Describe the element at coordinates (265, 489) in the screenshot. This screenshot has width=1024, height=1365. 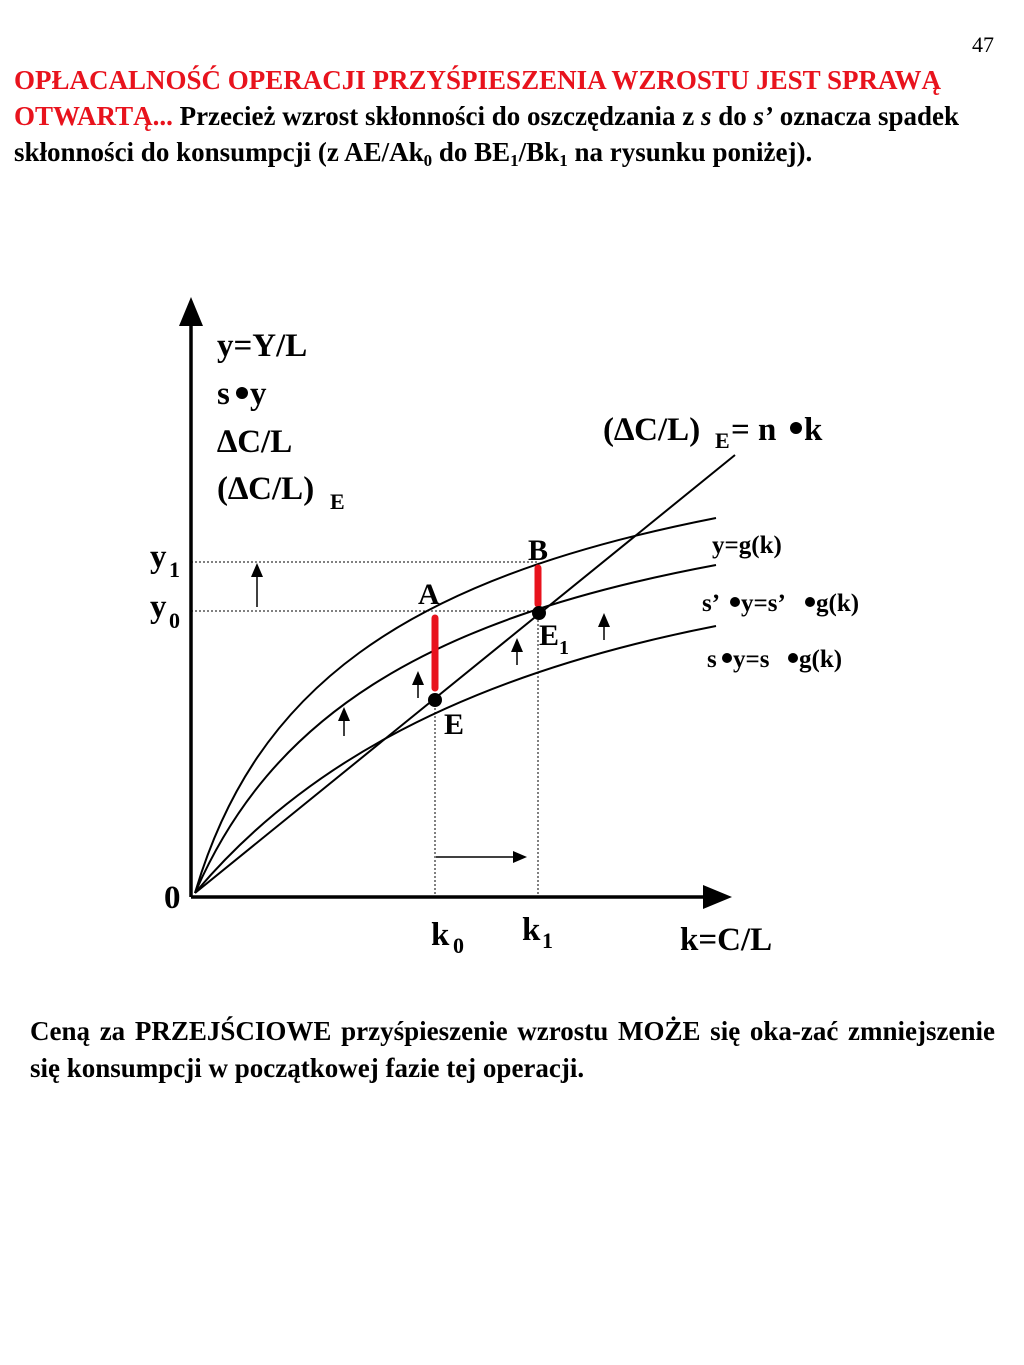
I see `label-delta-c-l-e: (∆C/L)` at that location.